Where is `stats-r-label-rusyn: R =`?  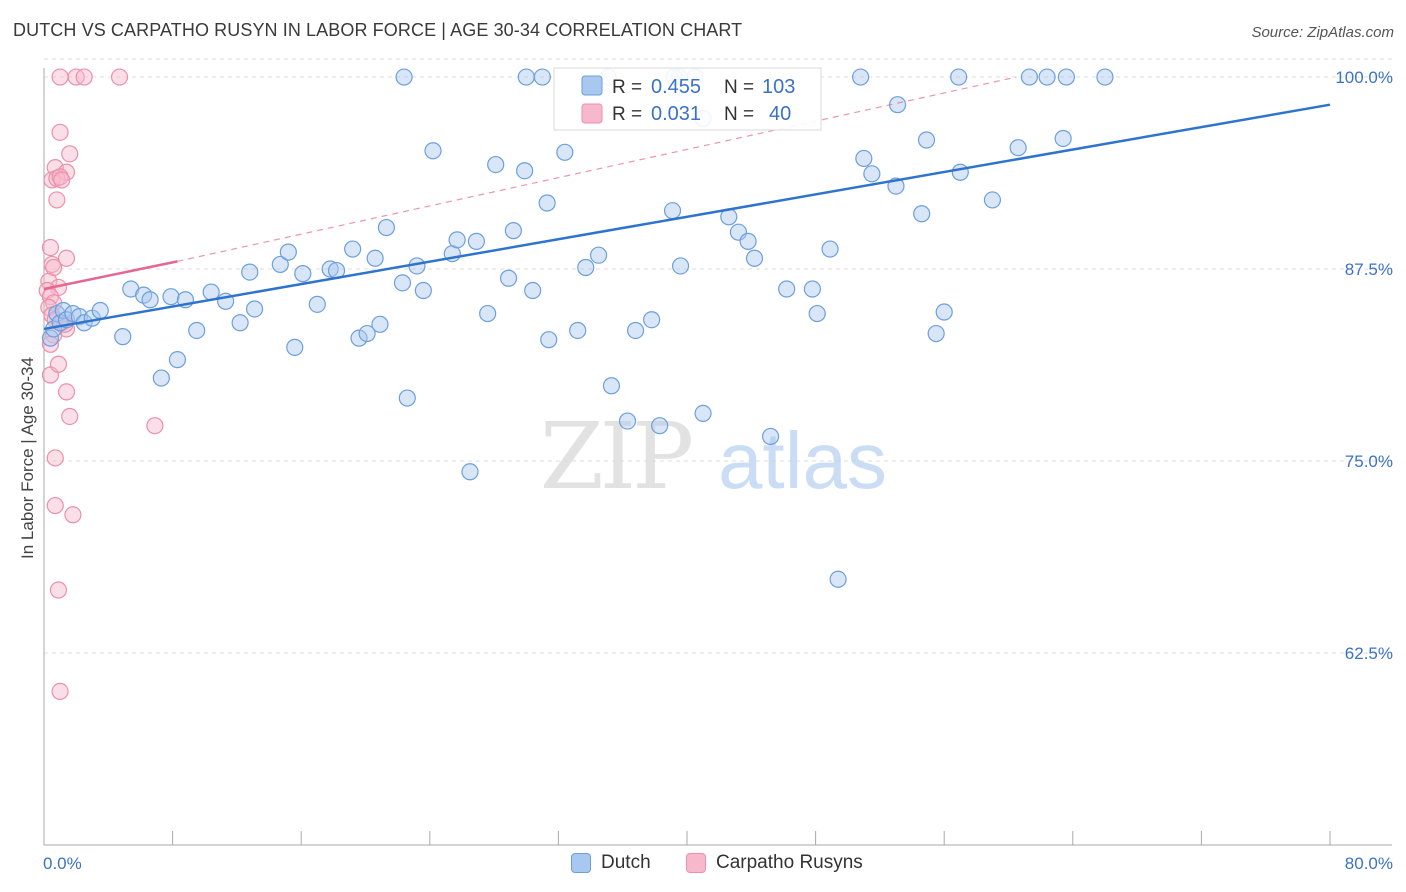
stats-r-label-rusyn: R = is located at coordinates (627, 114).